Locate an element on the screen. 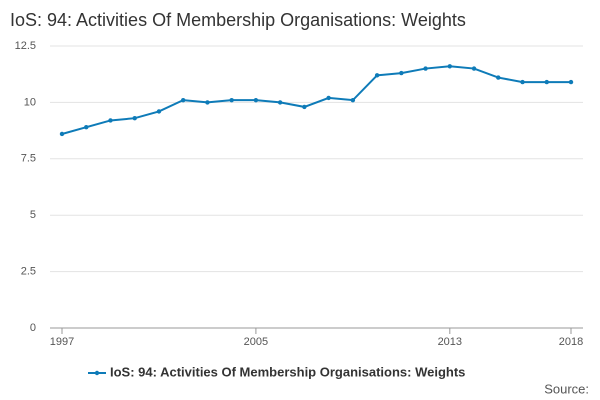 This screenshot has width=600, height=400. x-tick-label: 2005 is located at coordinates (256, 342).